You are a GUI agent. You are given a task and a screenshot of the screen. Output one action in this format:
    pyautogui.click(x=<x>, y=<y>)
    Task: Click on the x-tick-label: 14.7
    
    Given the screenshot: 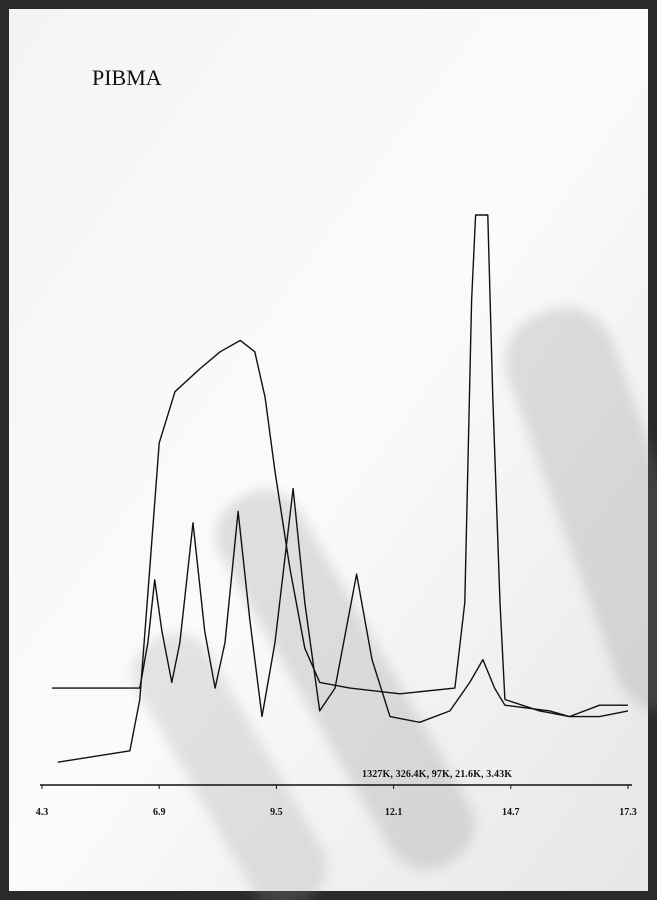 What is the action you would take?
    pyautogui.click(x=511, y=812)
    